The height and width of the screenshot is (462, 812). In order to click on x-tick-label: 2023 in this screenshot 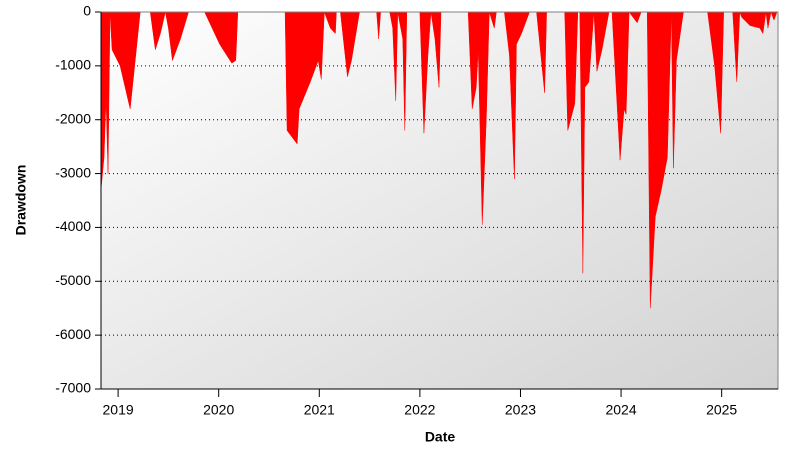, I will do `click(520, 410)`.